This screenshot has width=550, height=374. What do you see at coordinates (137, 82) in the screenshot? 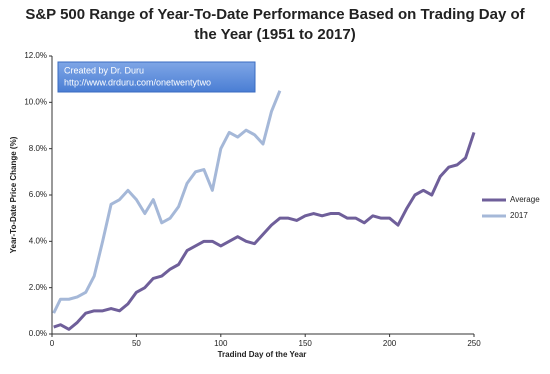
I see `annotation: http://www.drduru.com/onetwentytwo` at bounding box center [137, 82].